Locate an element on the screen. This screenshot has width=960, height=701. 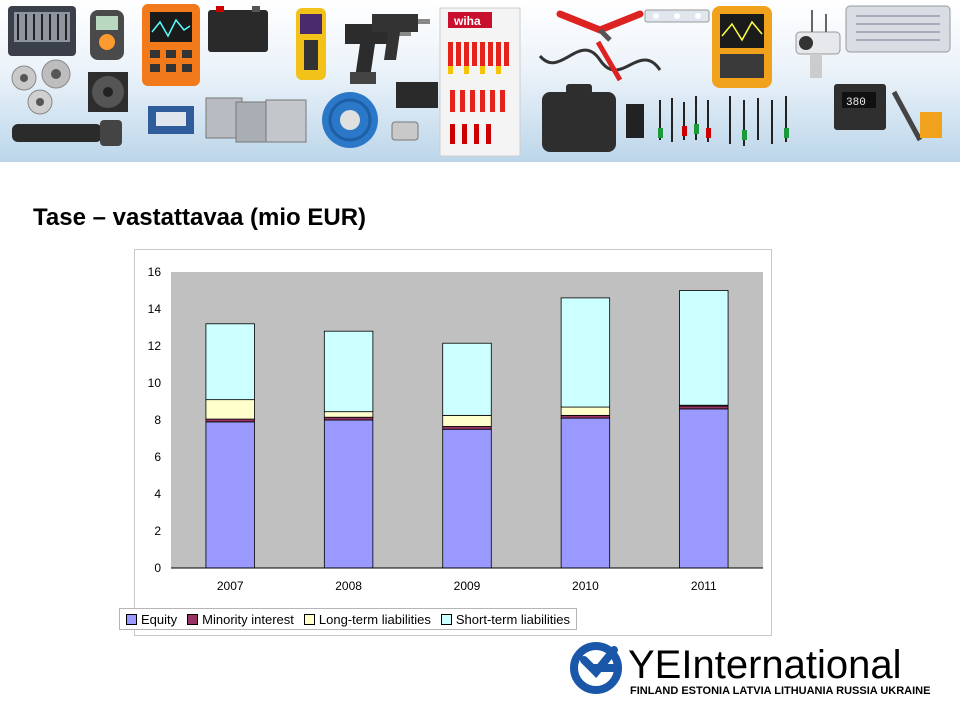
svg-text: 380 is located at coordinates (856, 103).